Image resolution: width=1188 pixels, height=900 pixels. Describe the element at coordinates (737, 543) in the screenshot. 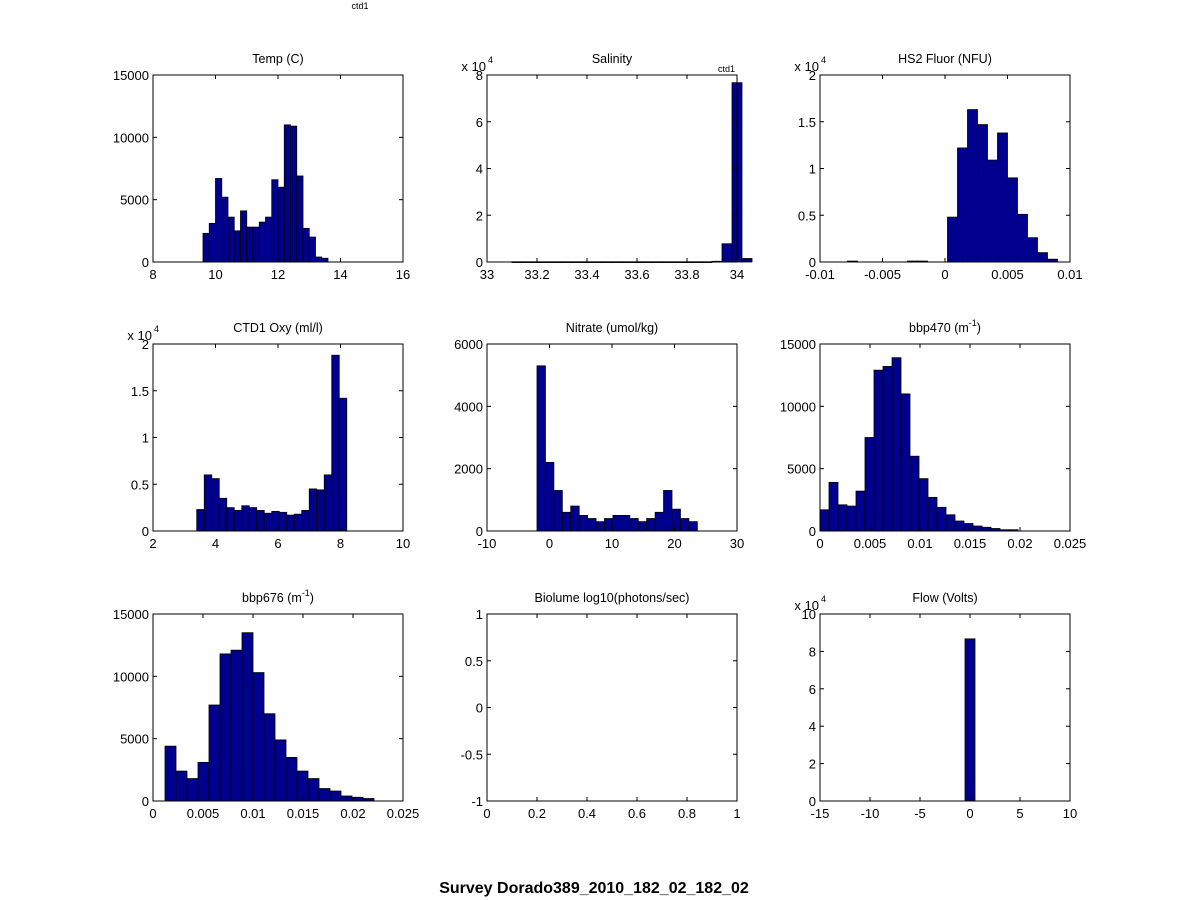

I see `x-tick-label: 30` at that location.